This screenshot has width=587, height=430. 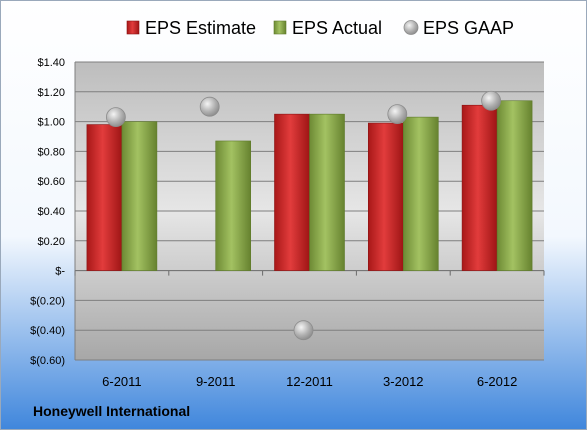 I want to click on legend-label: EPS GAAP, so click(x=468, y=28).